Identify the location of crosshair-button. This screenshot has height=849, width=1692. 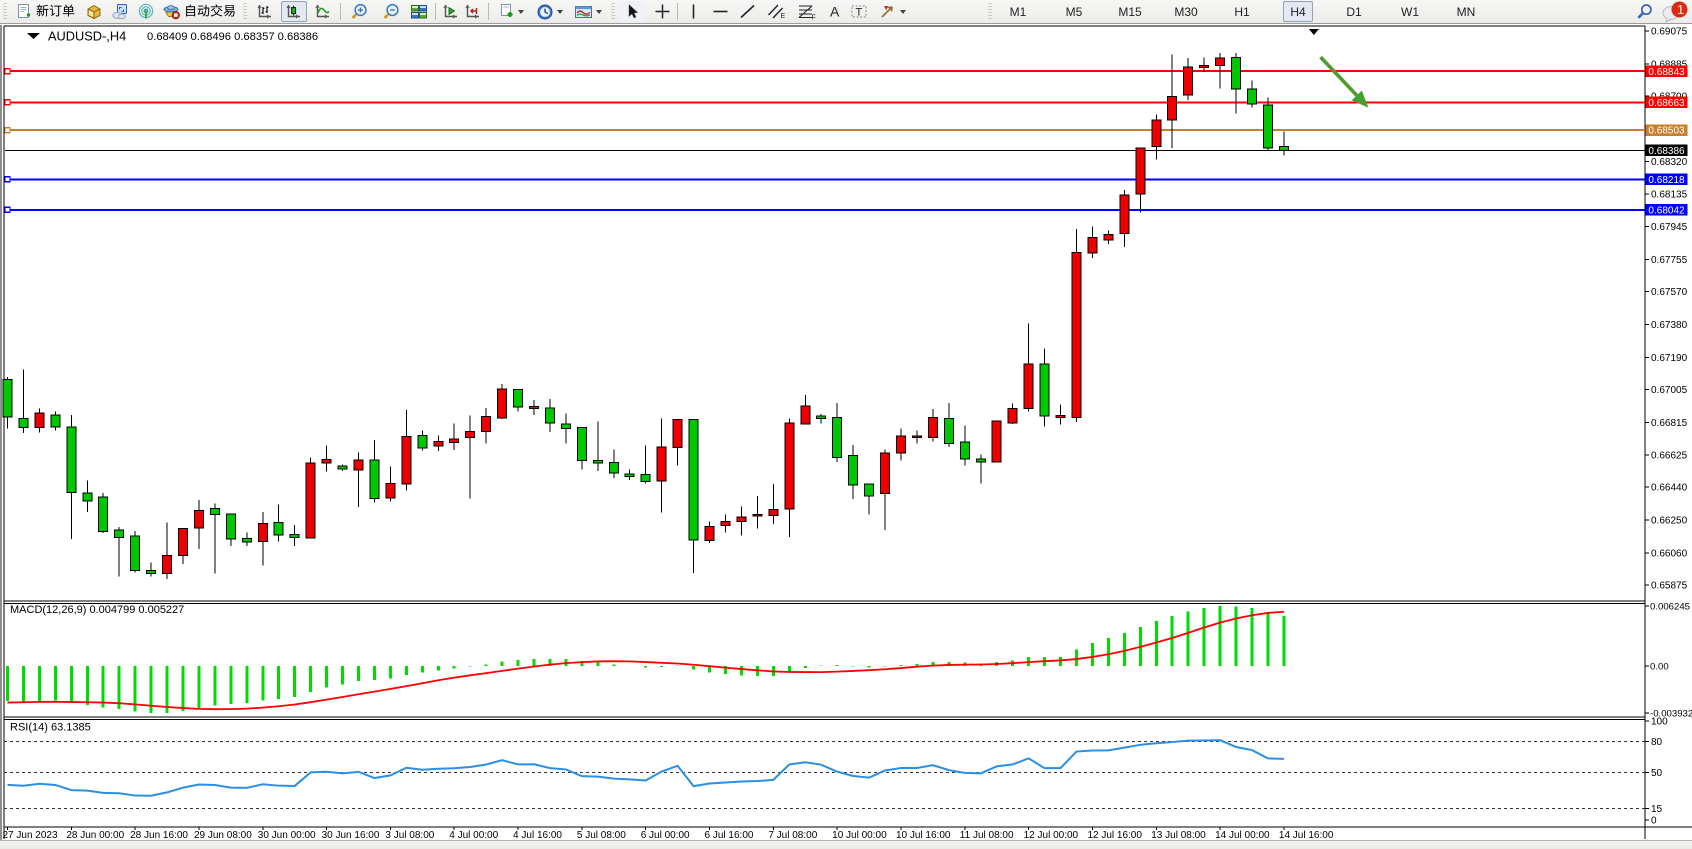
(662, 11).